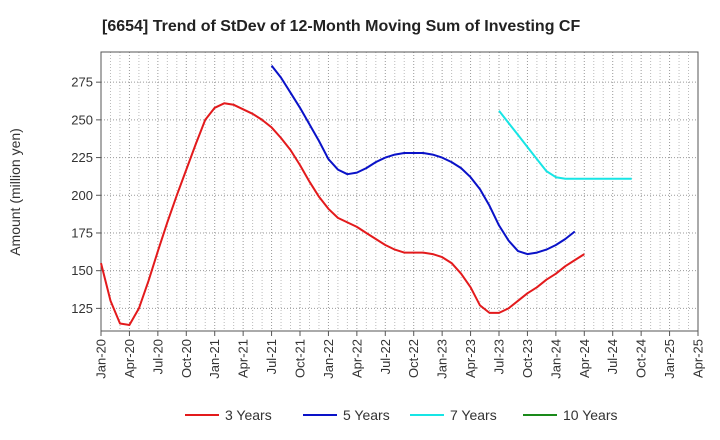 The height and width of the screenshot is (440, 720). Describe the element at coordinates (385, 356) in the screenshot. I see `x-tick-label: Jul-22` at that location.